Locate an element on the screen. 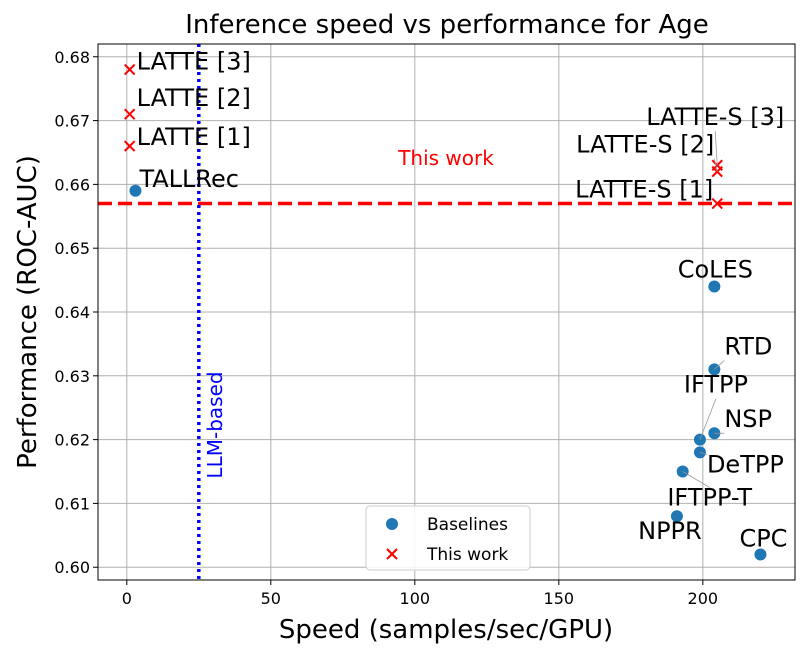 The height and width of the screenshot is (653, 805). point-label: LATTE-S [3] is located at coordinates (715, 117).